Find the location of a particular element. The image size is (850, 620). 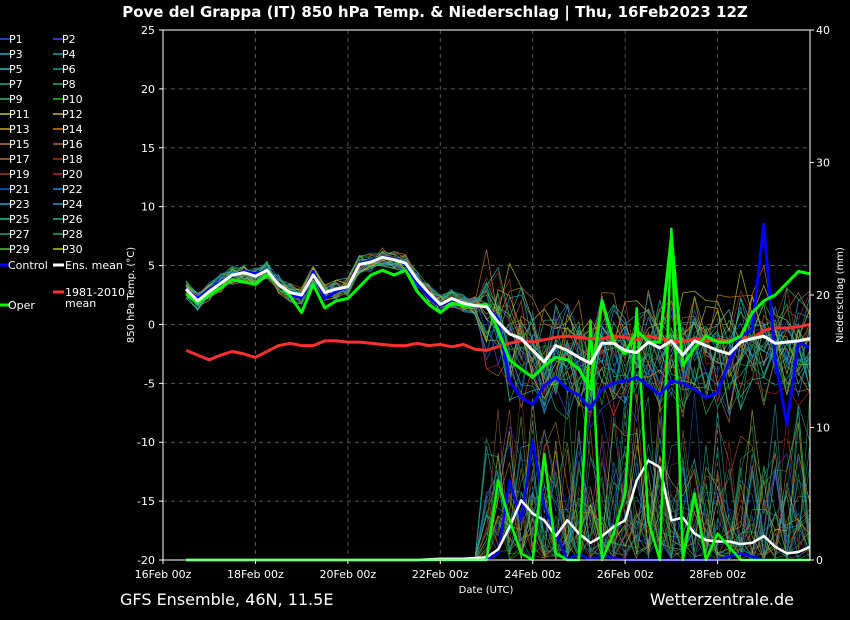

legend-label-P20: P20 is located at coordinates (72, 174).